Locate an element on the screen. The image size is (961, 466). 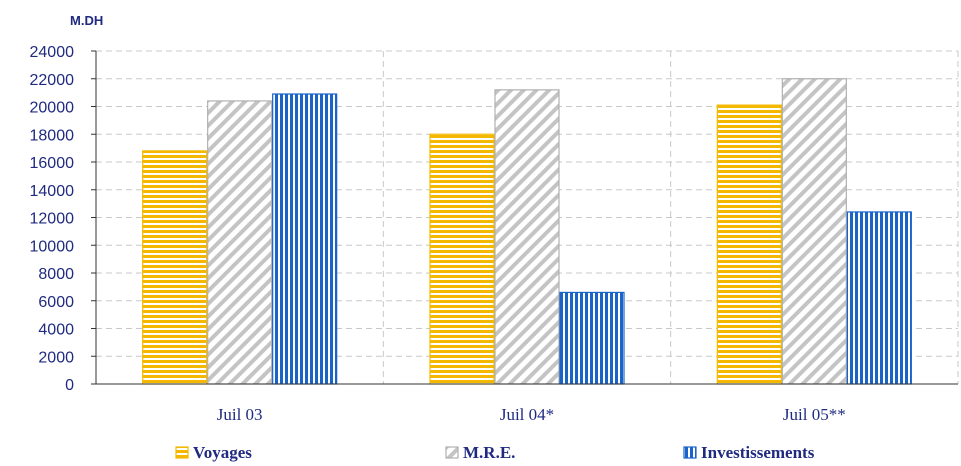
legend: Voyages M.R.E. Investissements is located at coordinates (495, 452).